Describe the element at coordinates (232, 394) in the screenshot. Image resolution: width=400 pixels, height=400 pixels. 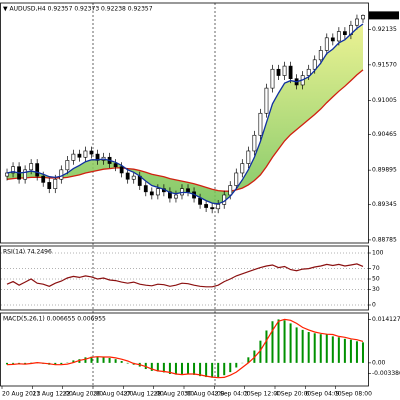
I see `x-tick-label: 2 Sep 04:00` at that location.